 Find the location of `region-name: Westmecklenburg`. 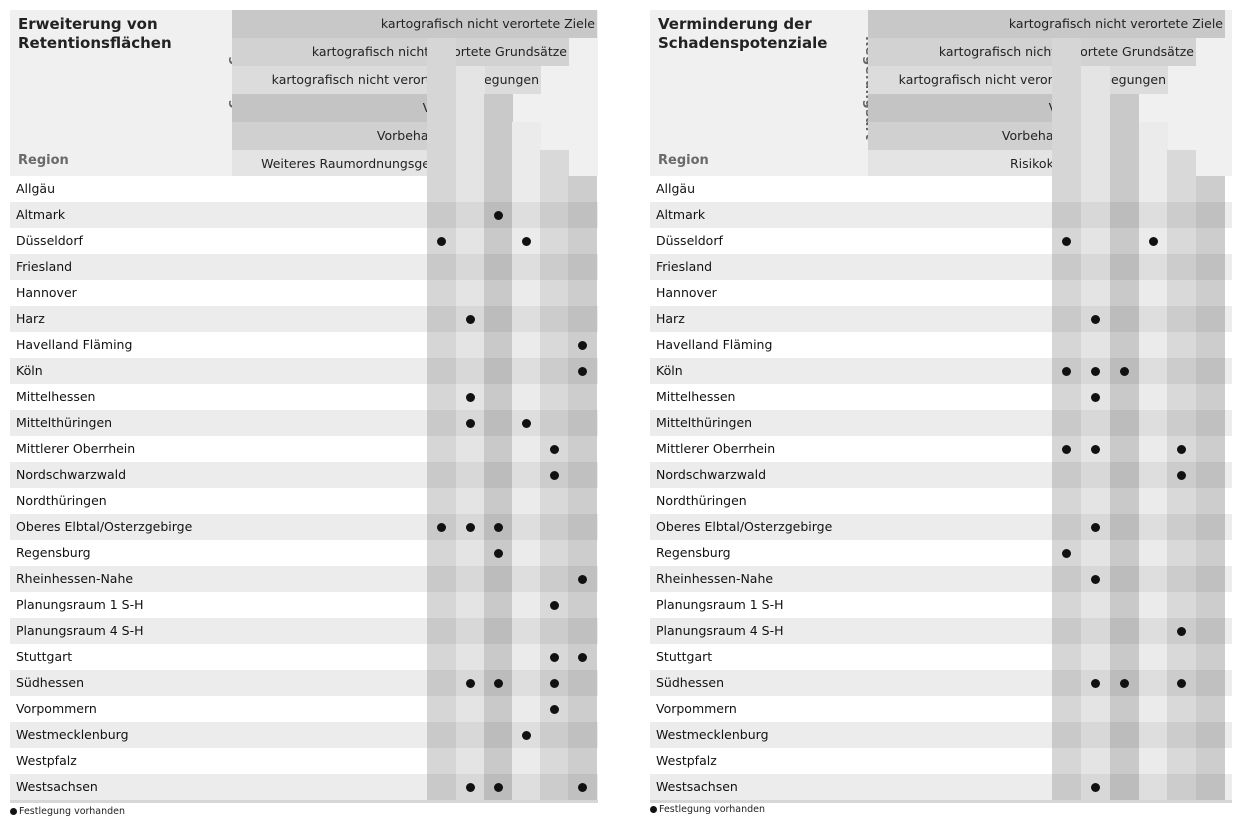

region-name: Westmecklenburg is located at coordinates (72, 734).